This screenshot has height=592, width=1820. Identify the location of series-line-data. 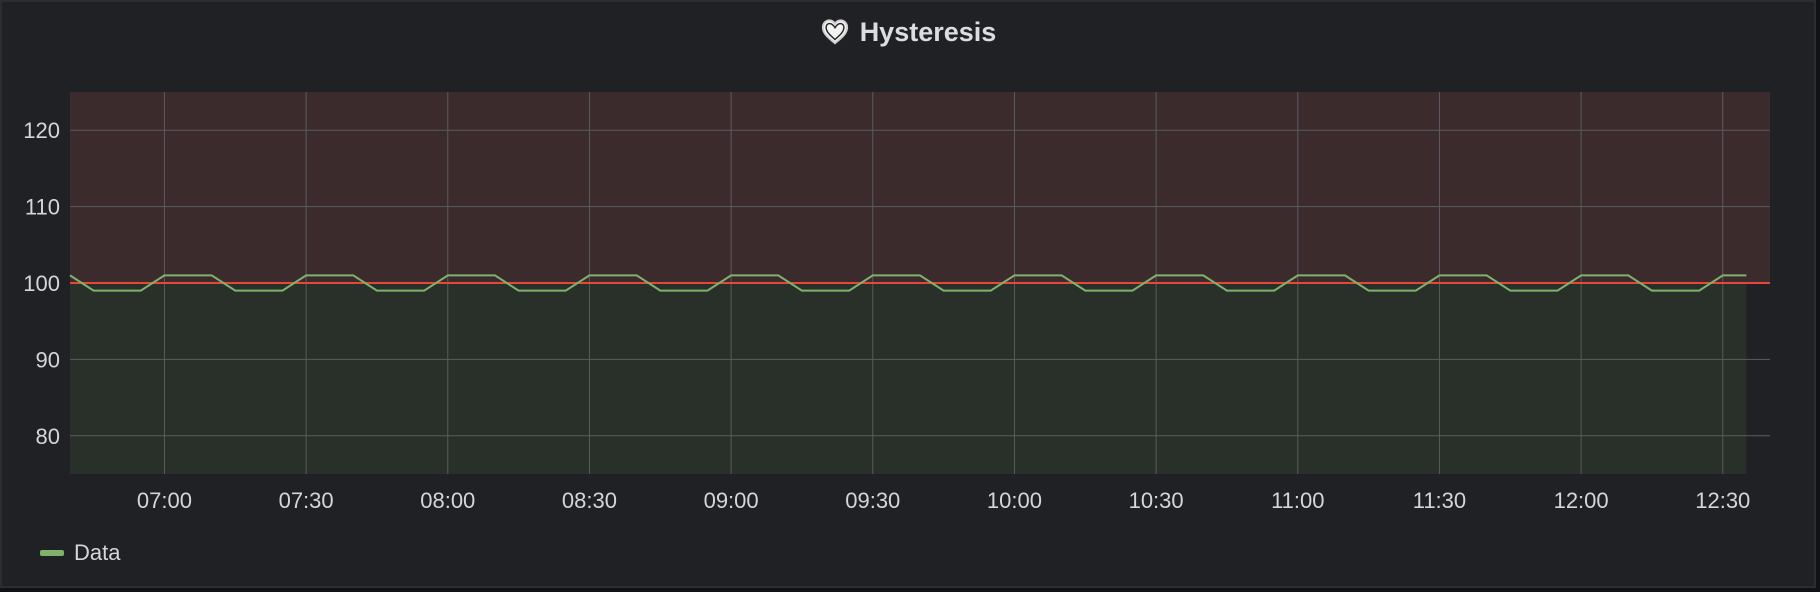
(908, 283).